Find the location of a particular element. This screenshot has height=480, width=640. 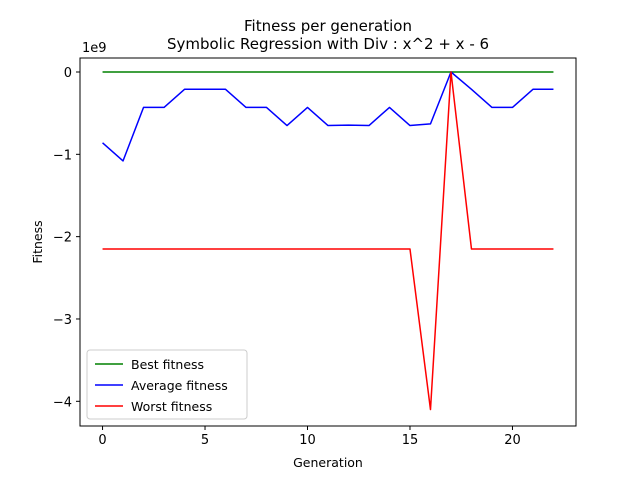

y-tick-label: −1 is located at coordinates (62, 155).